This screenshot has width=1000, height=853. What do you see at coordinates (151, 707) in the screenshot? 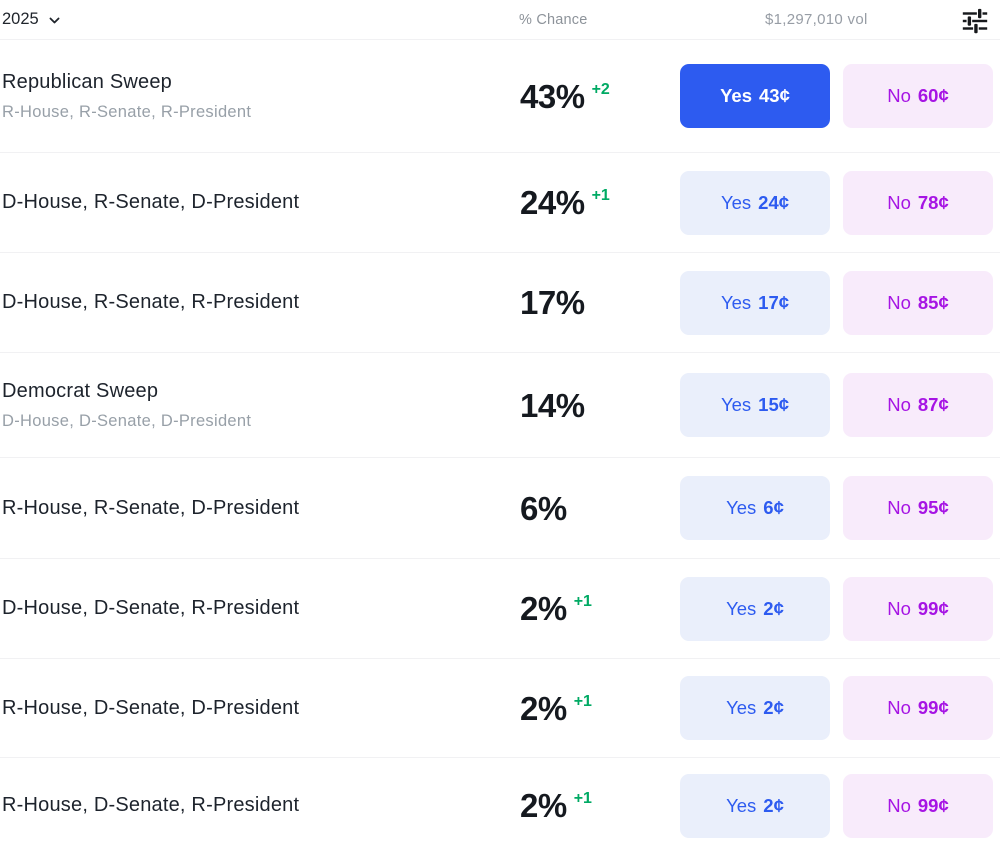
I see `outcome-title: R-House, D-Senate, D-President` at bounding box center [151, 707].